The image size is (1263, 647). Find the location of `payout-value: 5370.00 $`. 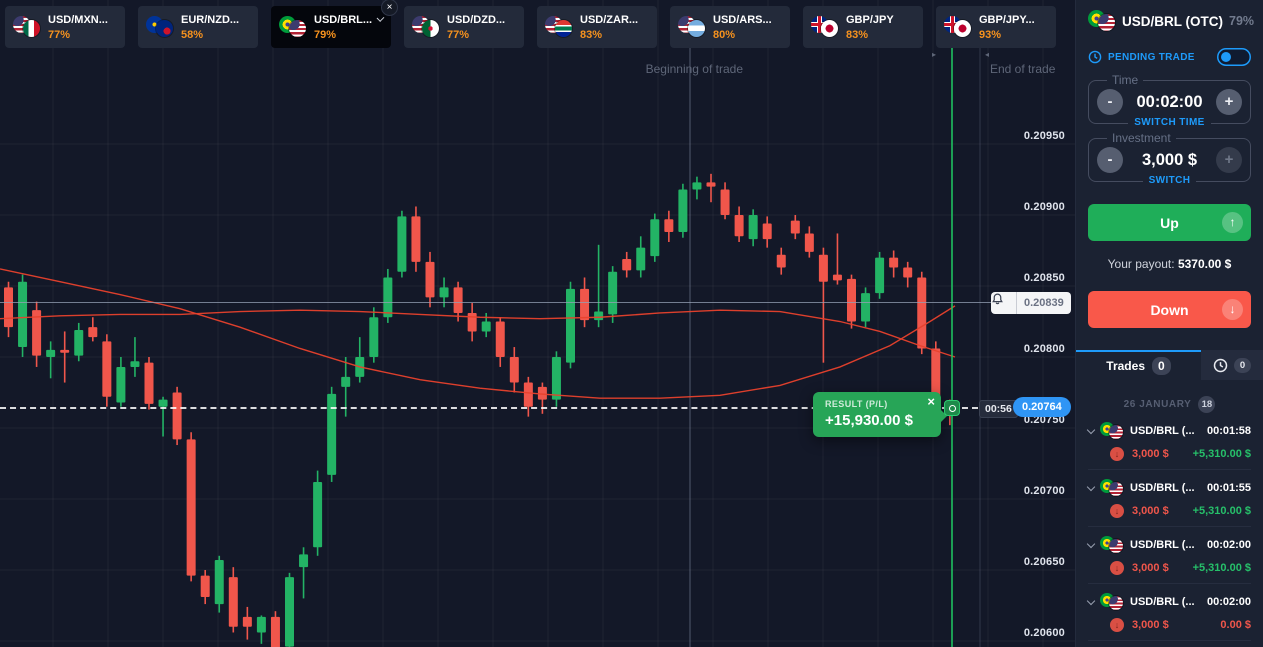

payout-value: 5370.00 $ is located at coordinates (1204, 264).